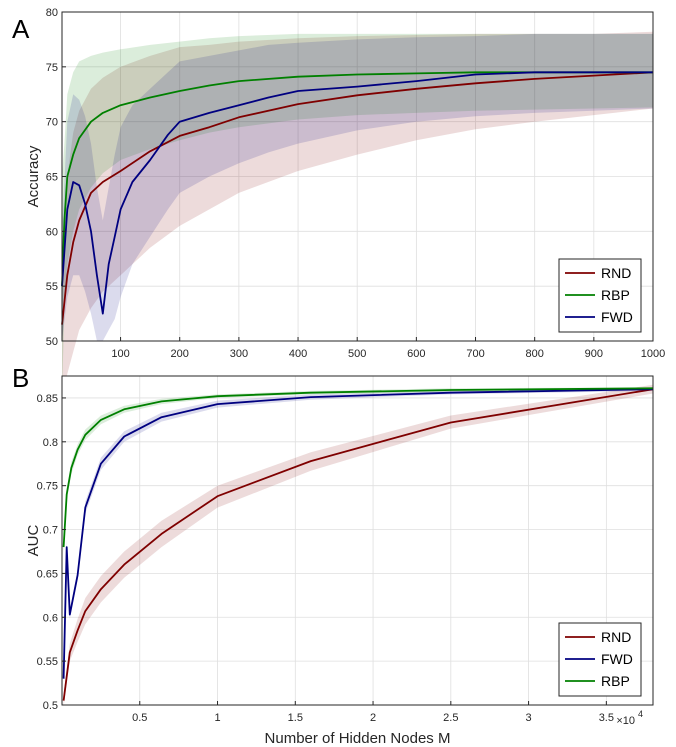 The height and width of the screenshot is (747, 676). What do you see at coordinates (52, 13) in the screenshot?
I see `y-tick-label: 80` at bounding box center [52, 13].